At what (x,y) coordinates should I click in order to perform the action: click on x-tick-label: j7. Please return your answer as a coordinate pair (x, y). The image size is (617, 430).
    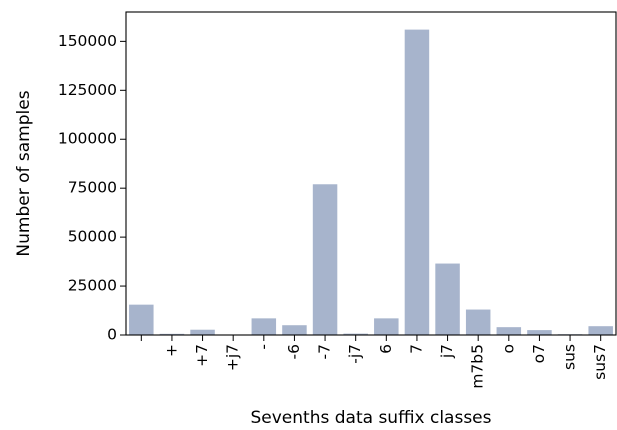
    Looking at the image, I should click on (447, 351).